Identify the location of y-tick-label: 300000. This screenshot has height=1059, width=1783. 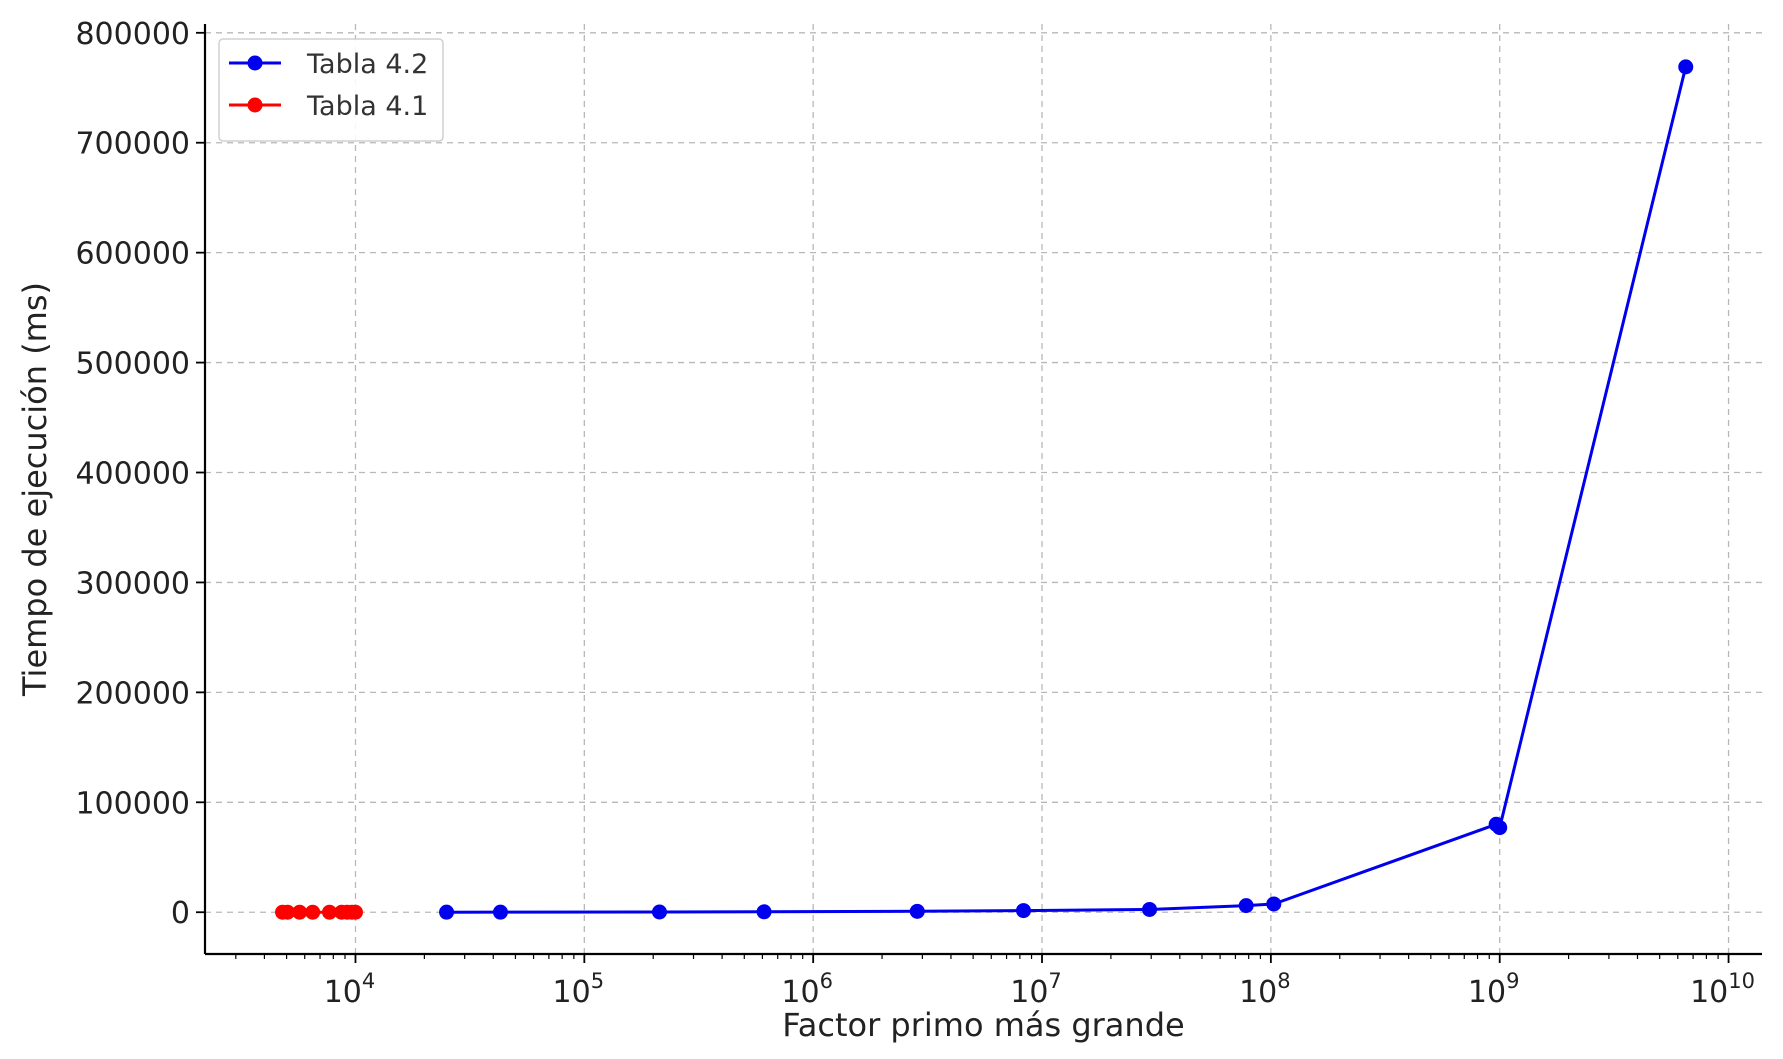
(132, 583).